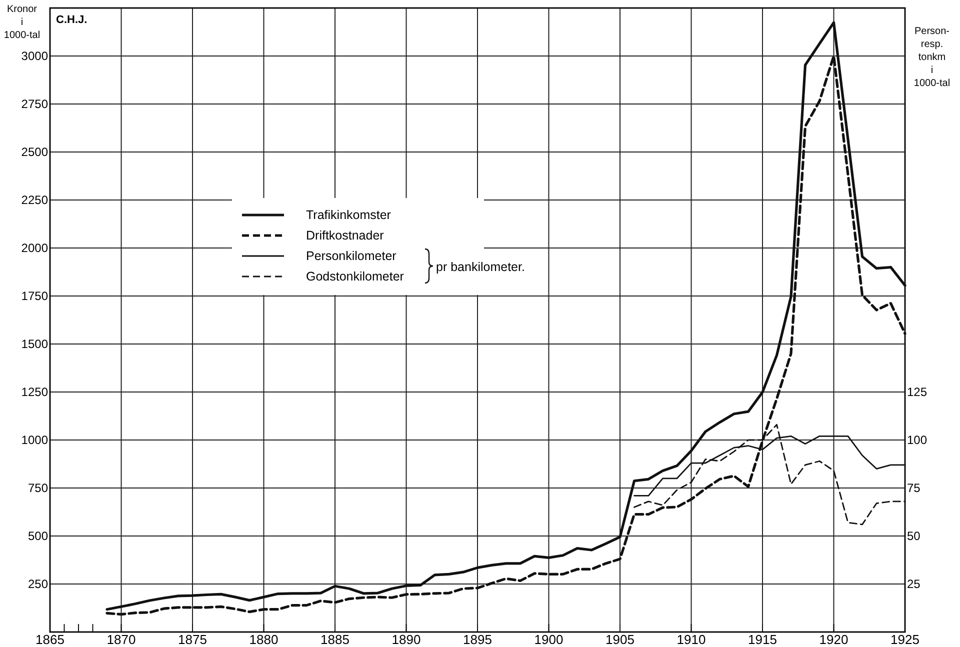 This screenshot has height=647, width=960. I want to click on y-tick-label: 500, so click(38, 536).